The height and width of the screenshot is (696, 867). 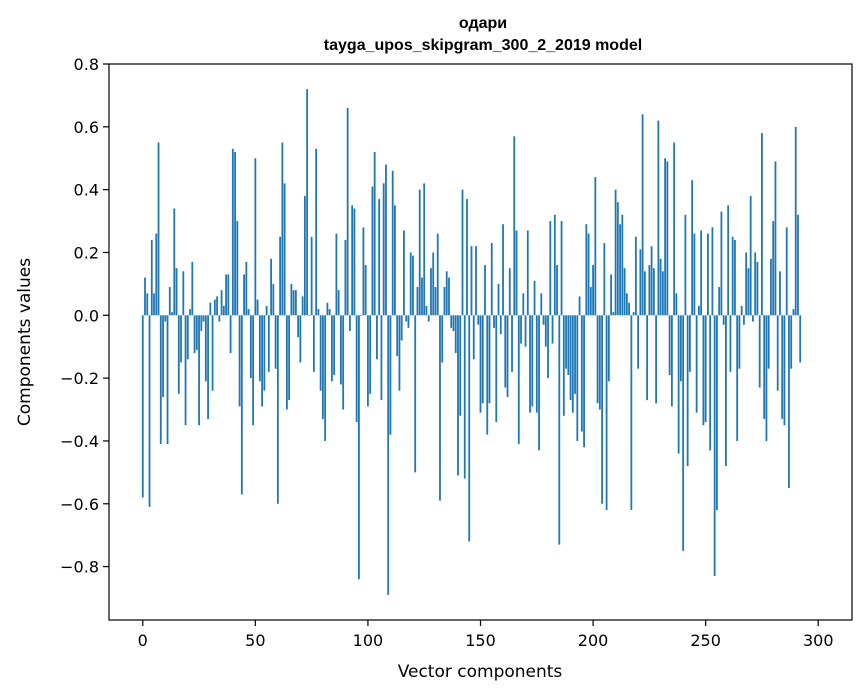 I want to click on x-tick-label: 150, so click(x=480, y=640).